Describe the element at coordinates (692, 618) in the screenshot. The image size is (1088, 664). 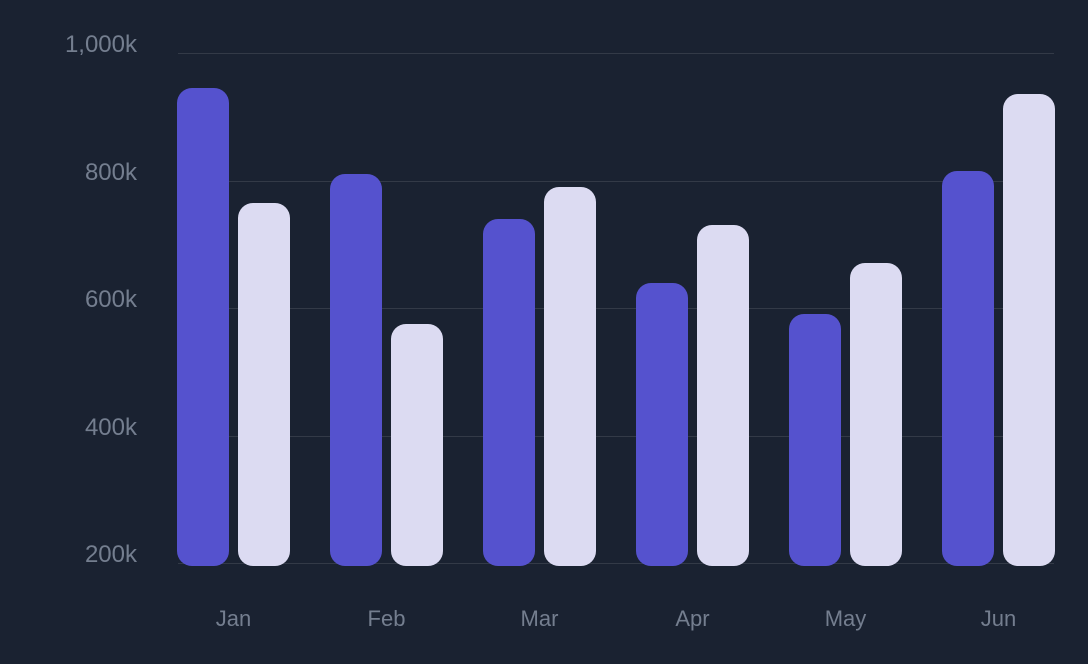
I see `x-tick-label-apr: Apr` at that location.